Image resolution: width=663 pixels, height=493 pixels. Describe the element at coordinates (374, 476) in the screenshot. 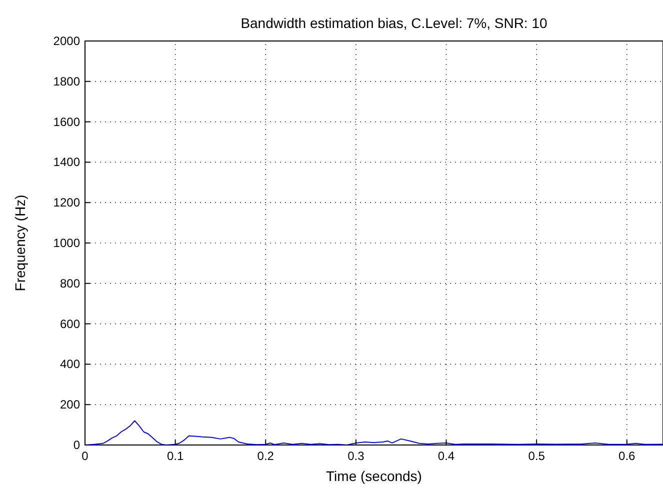

I see `x-axis-title: Time (seconds)` at that location.